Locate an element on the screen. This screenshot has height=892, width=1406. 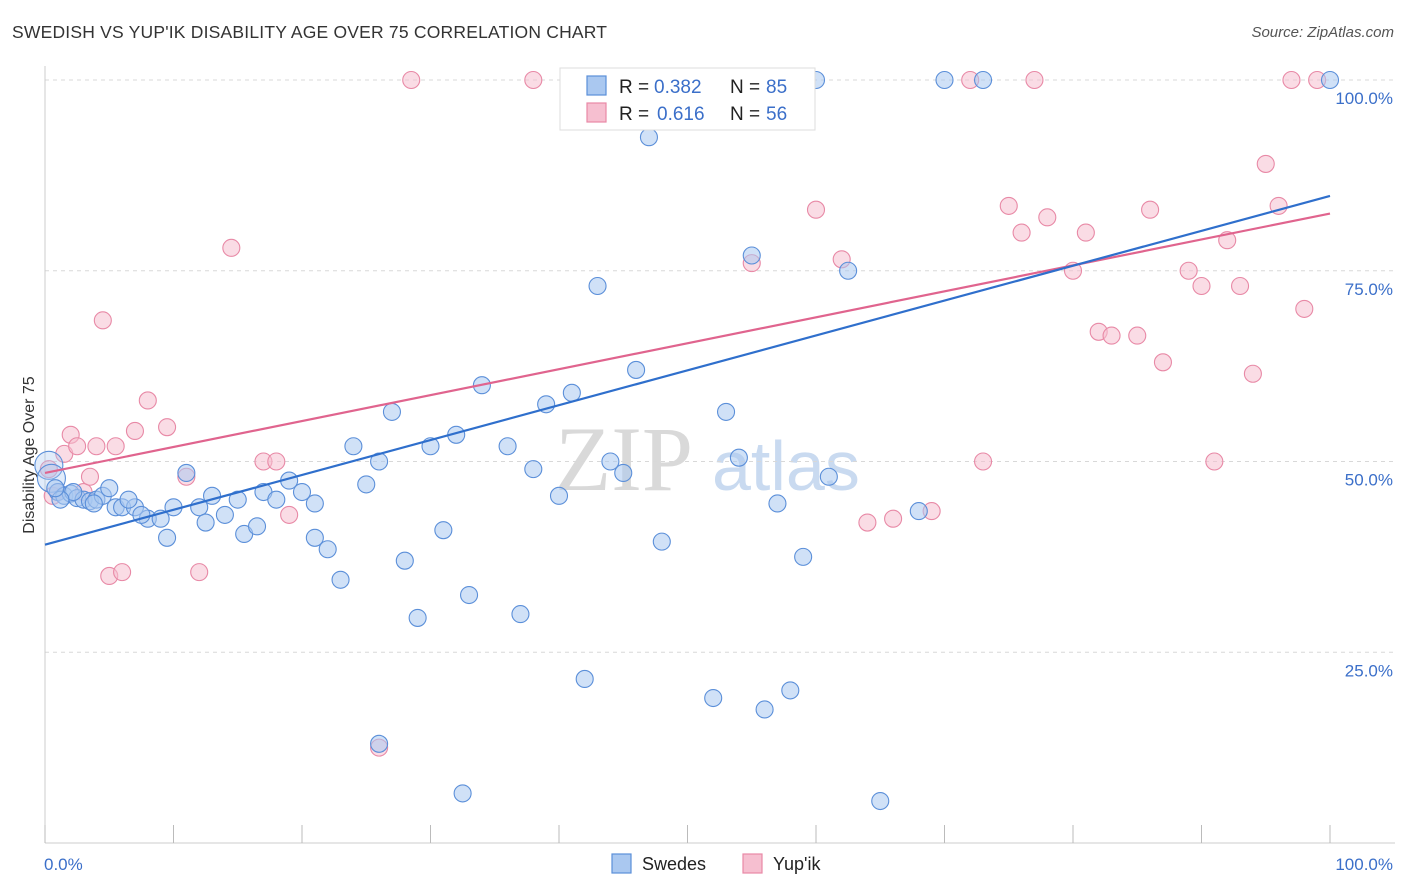
y-tick-label: 25.0% is located at coordinates (1369, 670).